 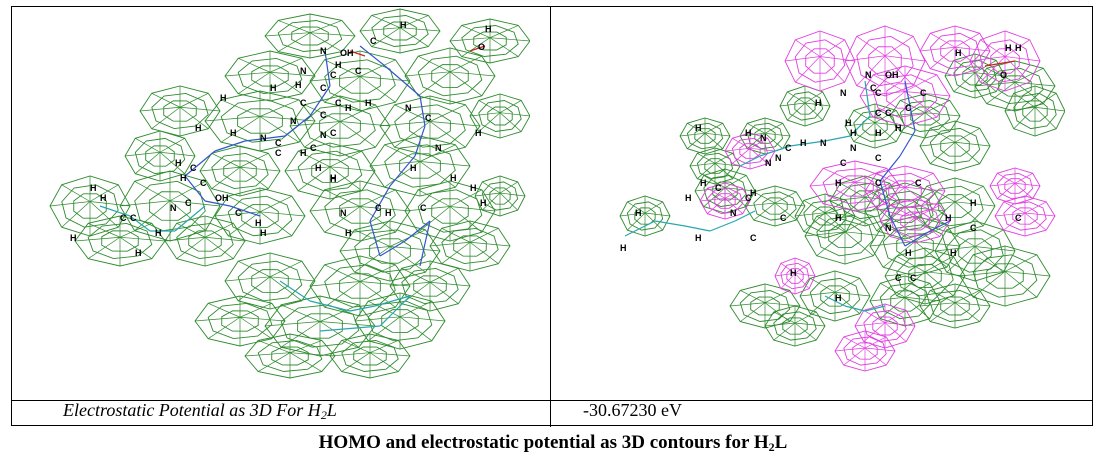 I want to click on homo-energy-value: -30.67230 eV, so click(x=632, y=410).